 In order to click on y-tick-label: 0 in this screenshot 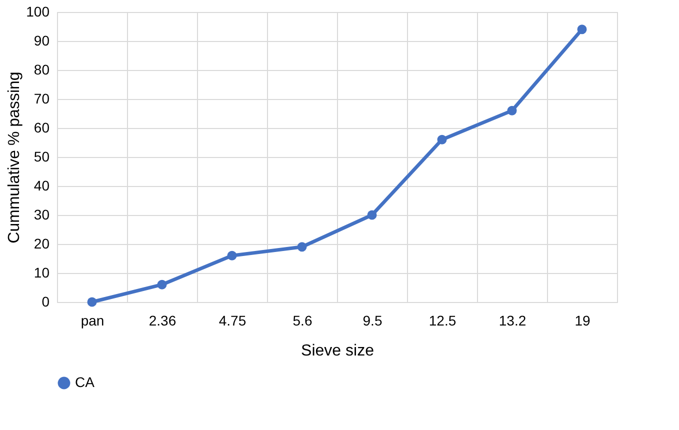, I will do `click(46, 302)`.